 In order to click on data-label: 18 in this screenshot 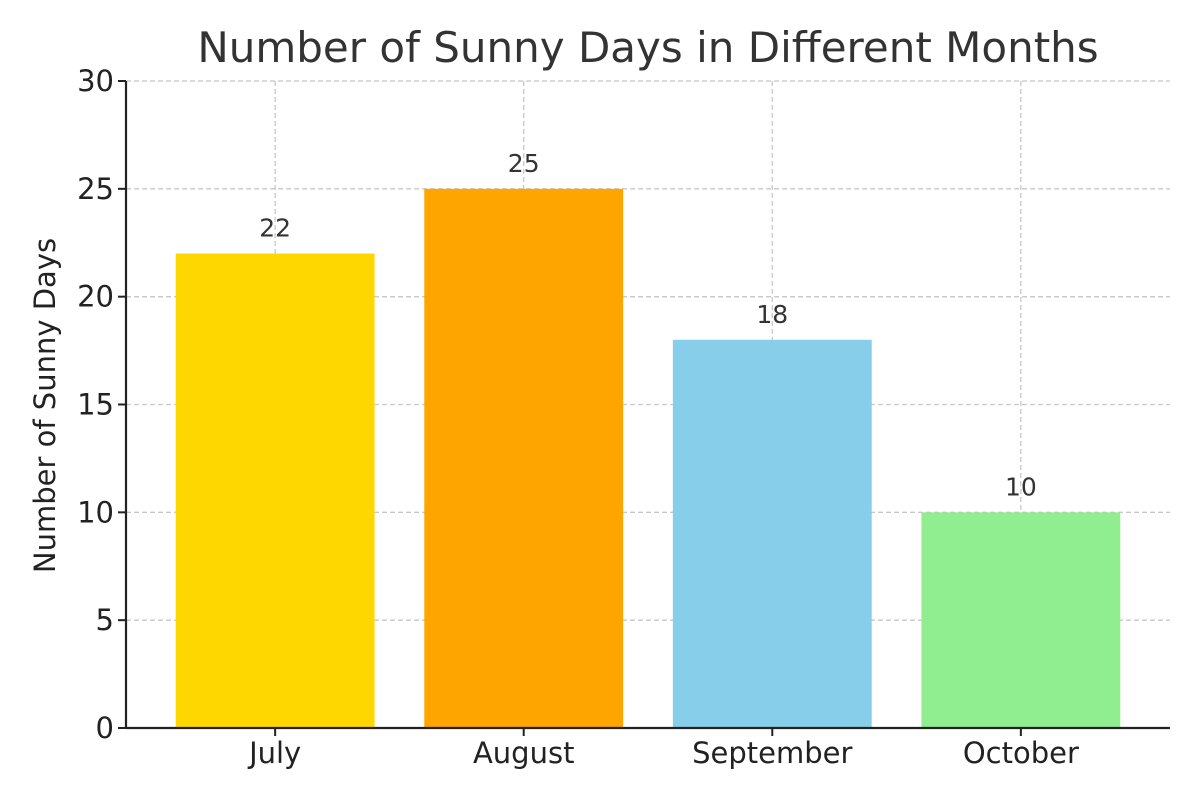, I will do `click(772, 314)`.